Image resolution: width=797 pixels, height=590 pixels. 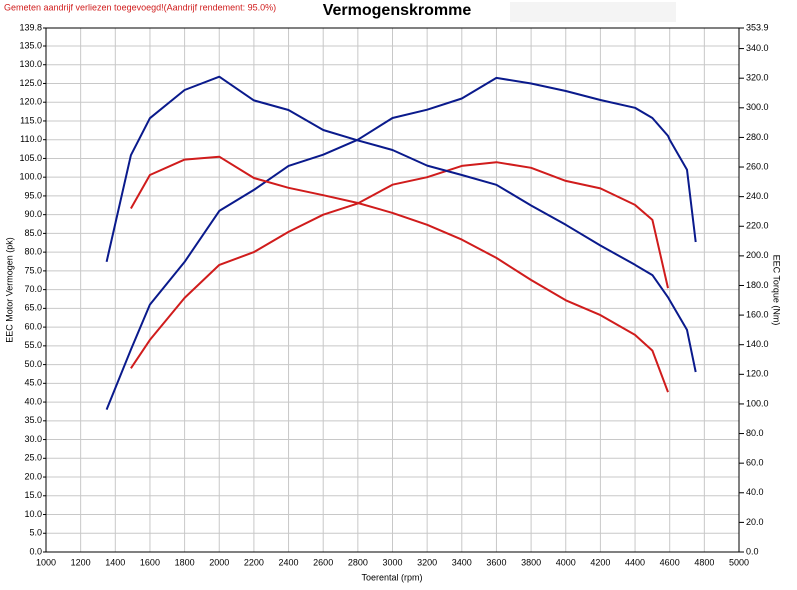 What do you see at coordinates (33, 233) in the screenshot?
I see `y-tick-label: 85.0` at bounding box center [33, 233].